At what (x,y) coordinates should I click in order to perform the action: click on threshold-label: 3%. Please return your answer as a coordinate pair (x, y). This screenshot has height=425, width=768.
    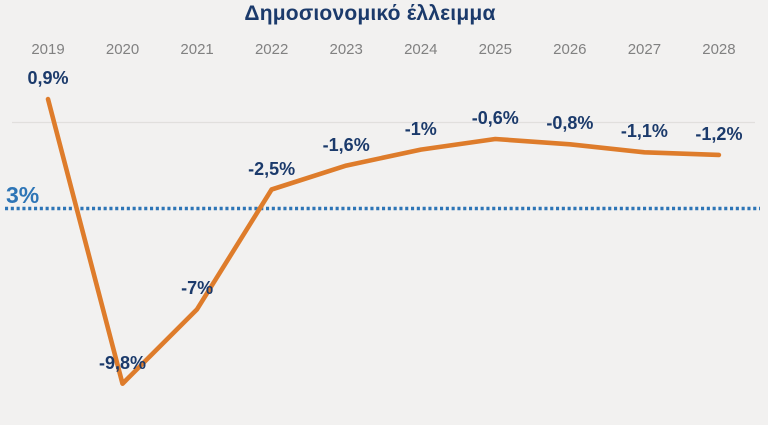
    Looking at the image, I should click on (23, 195).